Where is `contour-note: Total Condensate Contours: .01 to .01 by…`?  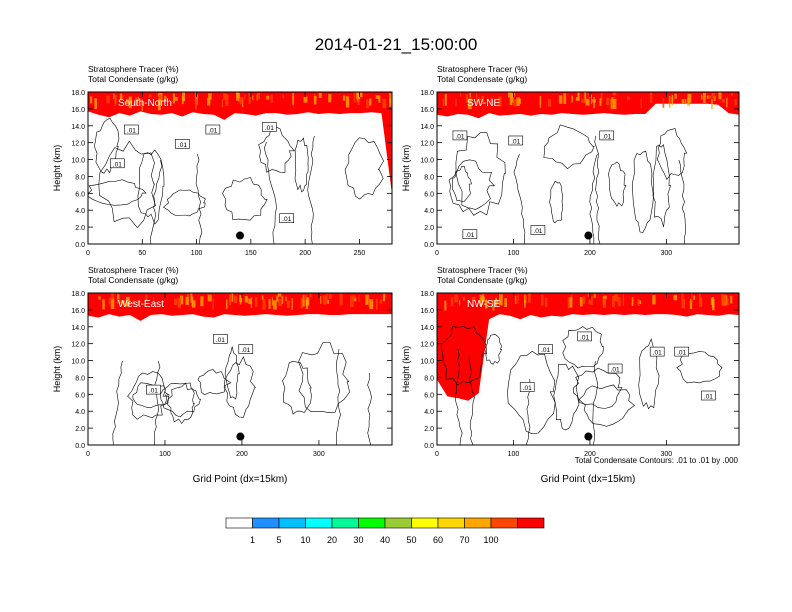
contour-note: Total Condensate Contours: .01 to .01 by… is located at coordinates (657, 460).